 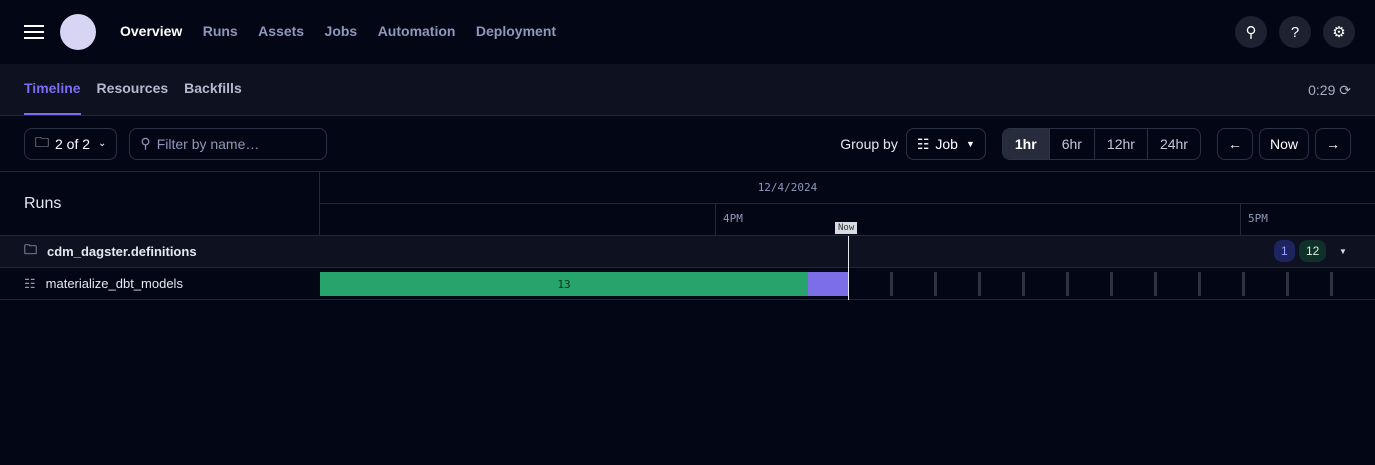 I want to click on success-runs-bar: 13, so click(x=564, y=284).